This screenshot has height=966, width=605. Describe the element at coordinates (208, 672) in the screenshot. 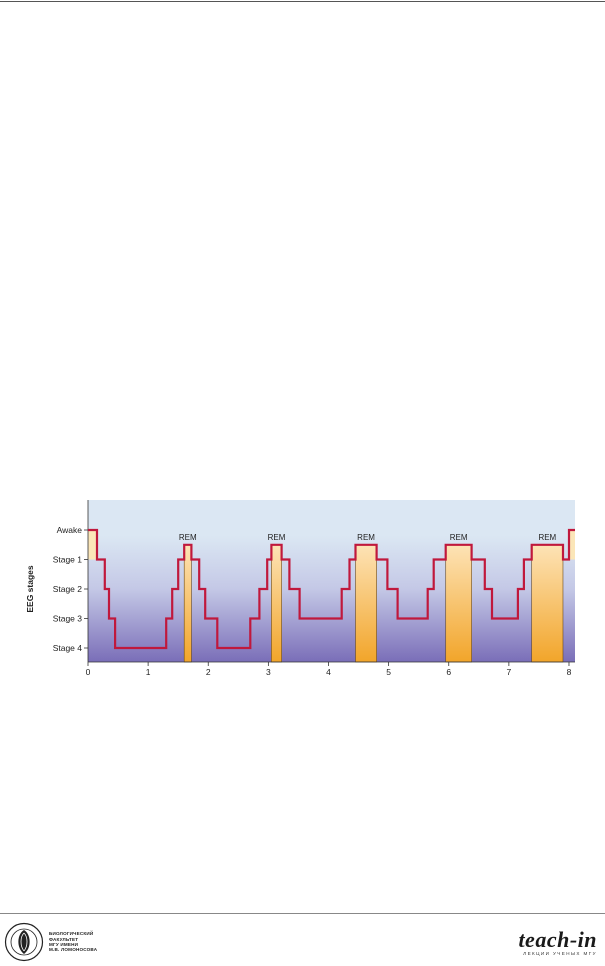

I see `x-tick-label: 2` at that location.